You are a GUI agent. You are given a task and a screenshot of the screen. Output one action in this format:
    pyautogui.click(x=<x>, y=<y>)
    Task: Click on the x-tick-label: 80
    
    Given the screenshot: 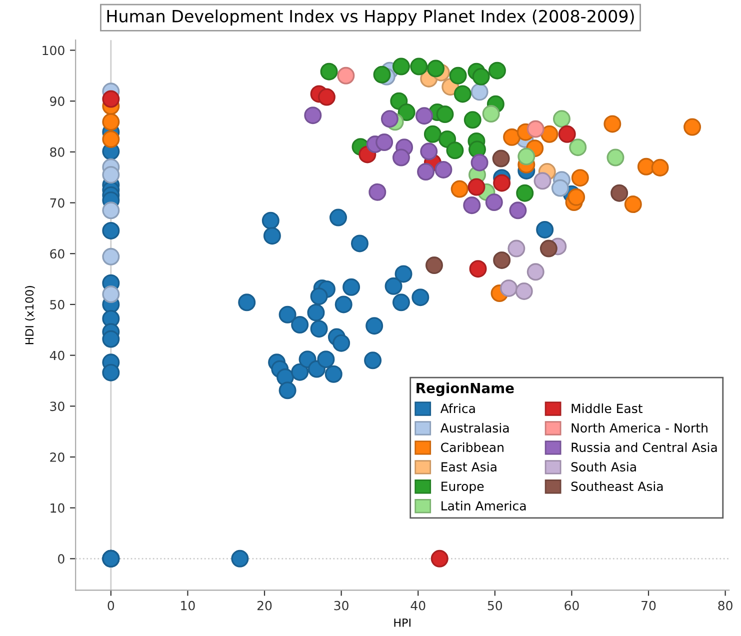 What is the action you would take?
    pyautogui.click(x=725, y=605)
    